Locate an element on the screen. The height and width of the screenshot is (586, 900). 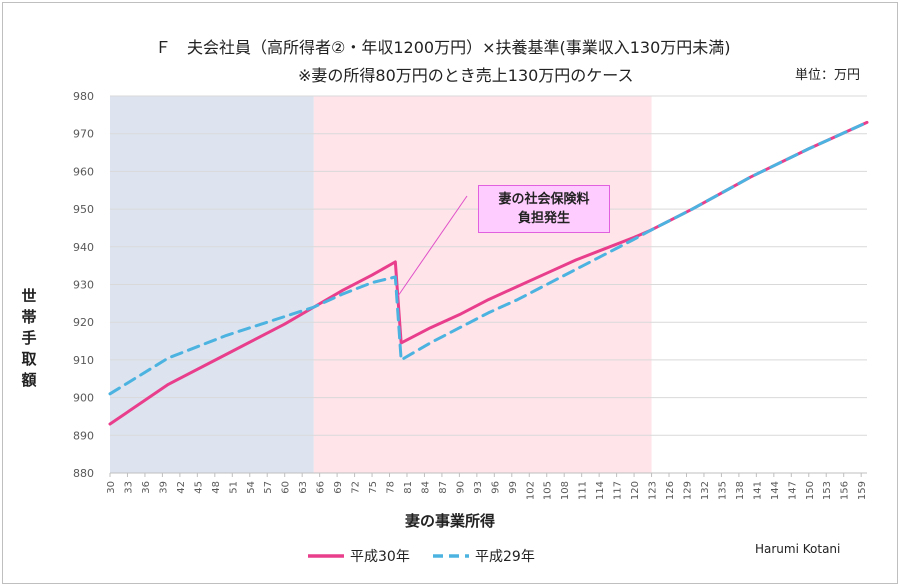
chart-title: Ｆ 夫会社員（高所得者②・年収1200万円）×扶養基準(事業収入130万円未満) is located at coordinates (443, 47).